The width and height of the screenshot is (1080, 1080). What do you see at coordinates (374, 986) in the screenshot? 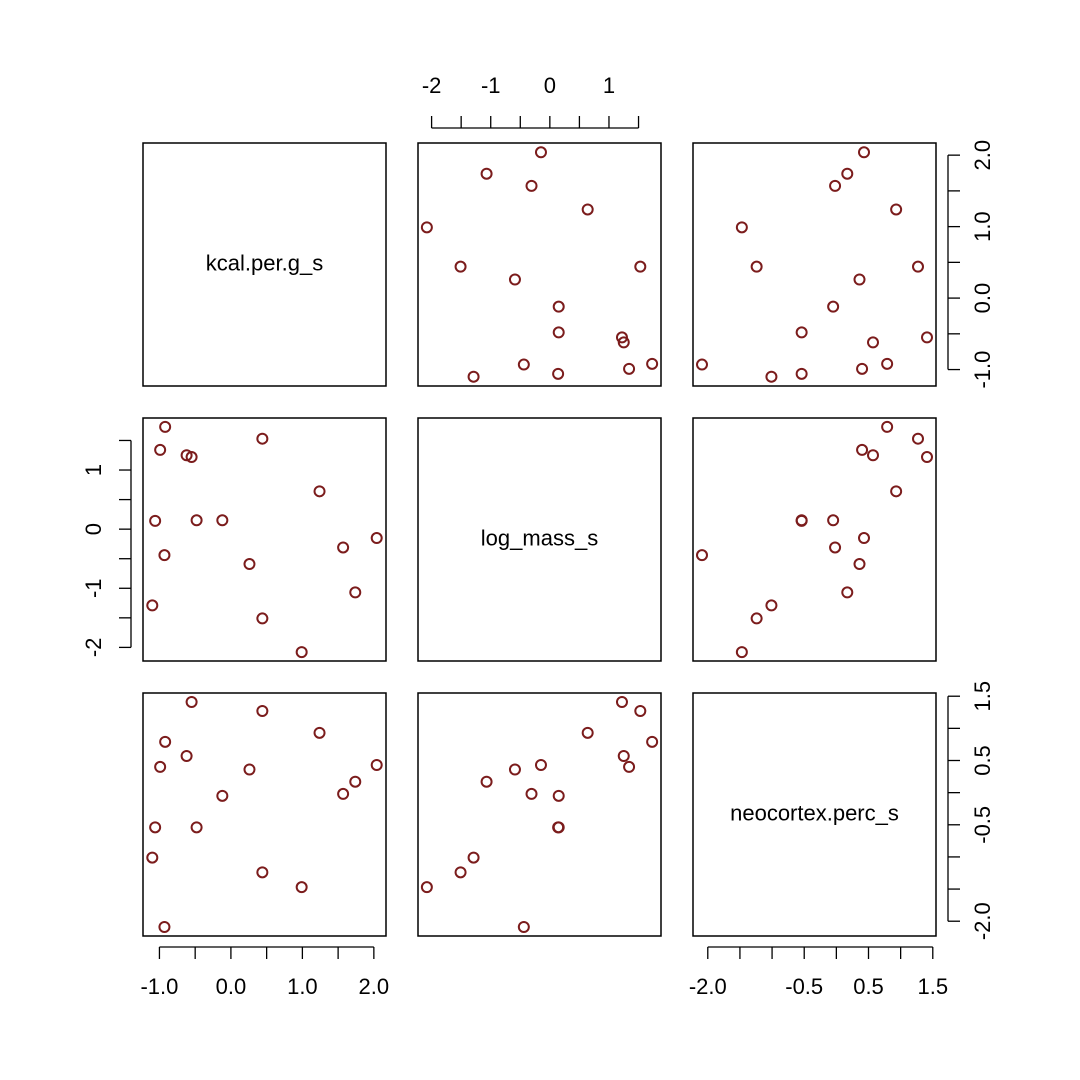
I see `x-tick-label: 2.0` at bounding box center [374, 986].